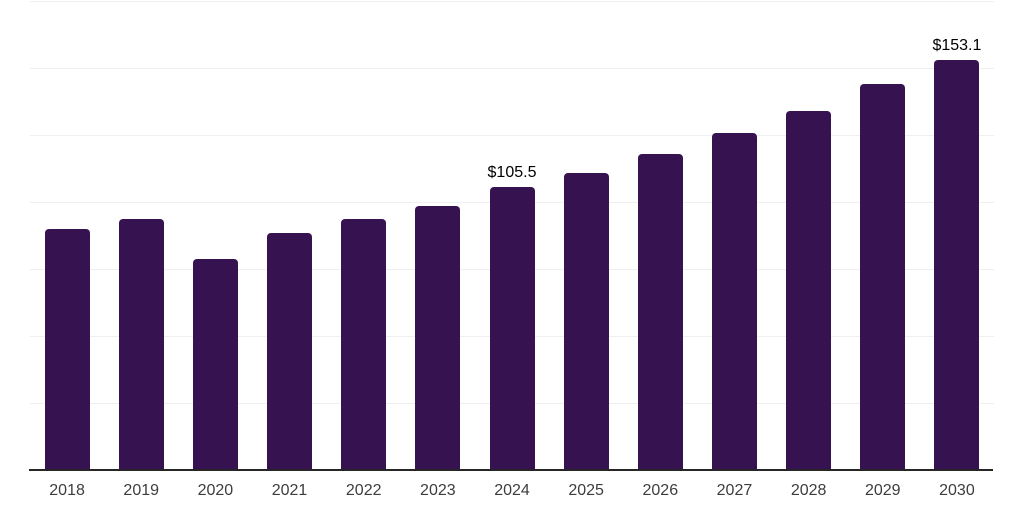 This screenshot has height=512, width=1024. Describe the element at coordinates (512, 173) in the screenshot. I see `bar-value-label-2024: $105.5` at that location.